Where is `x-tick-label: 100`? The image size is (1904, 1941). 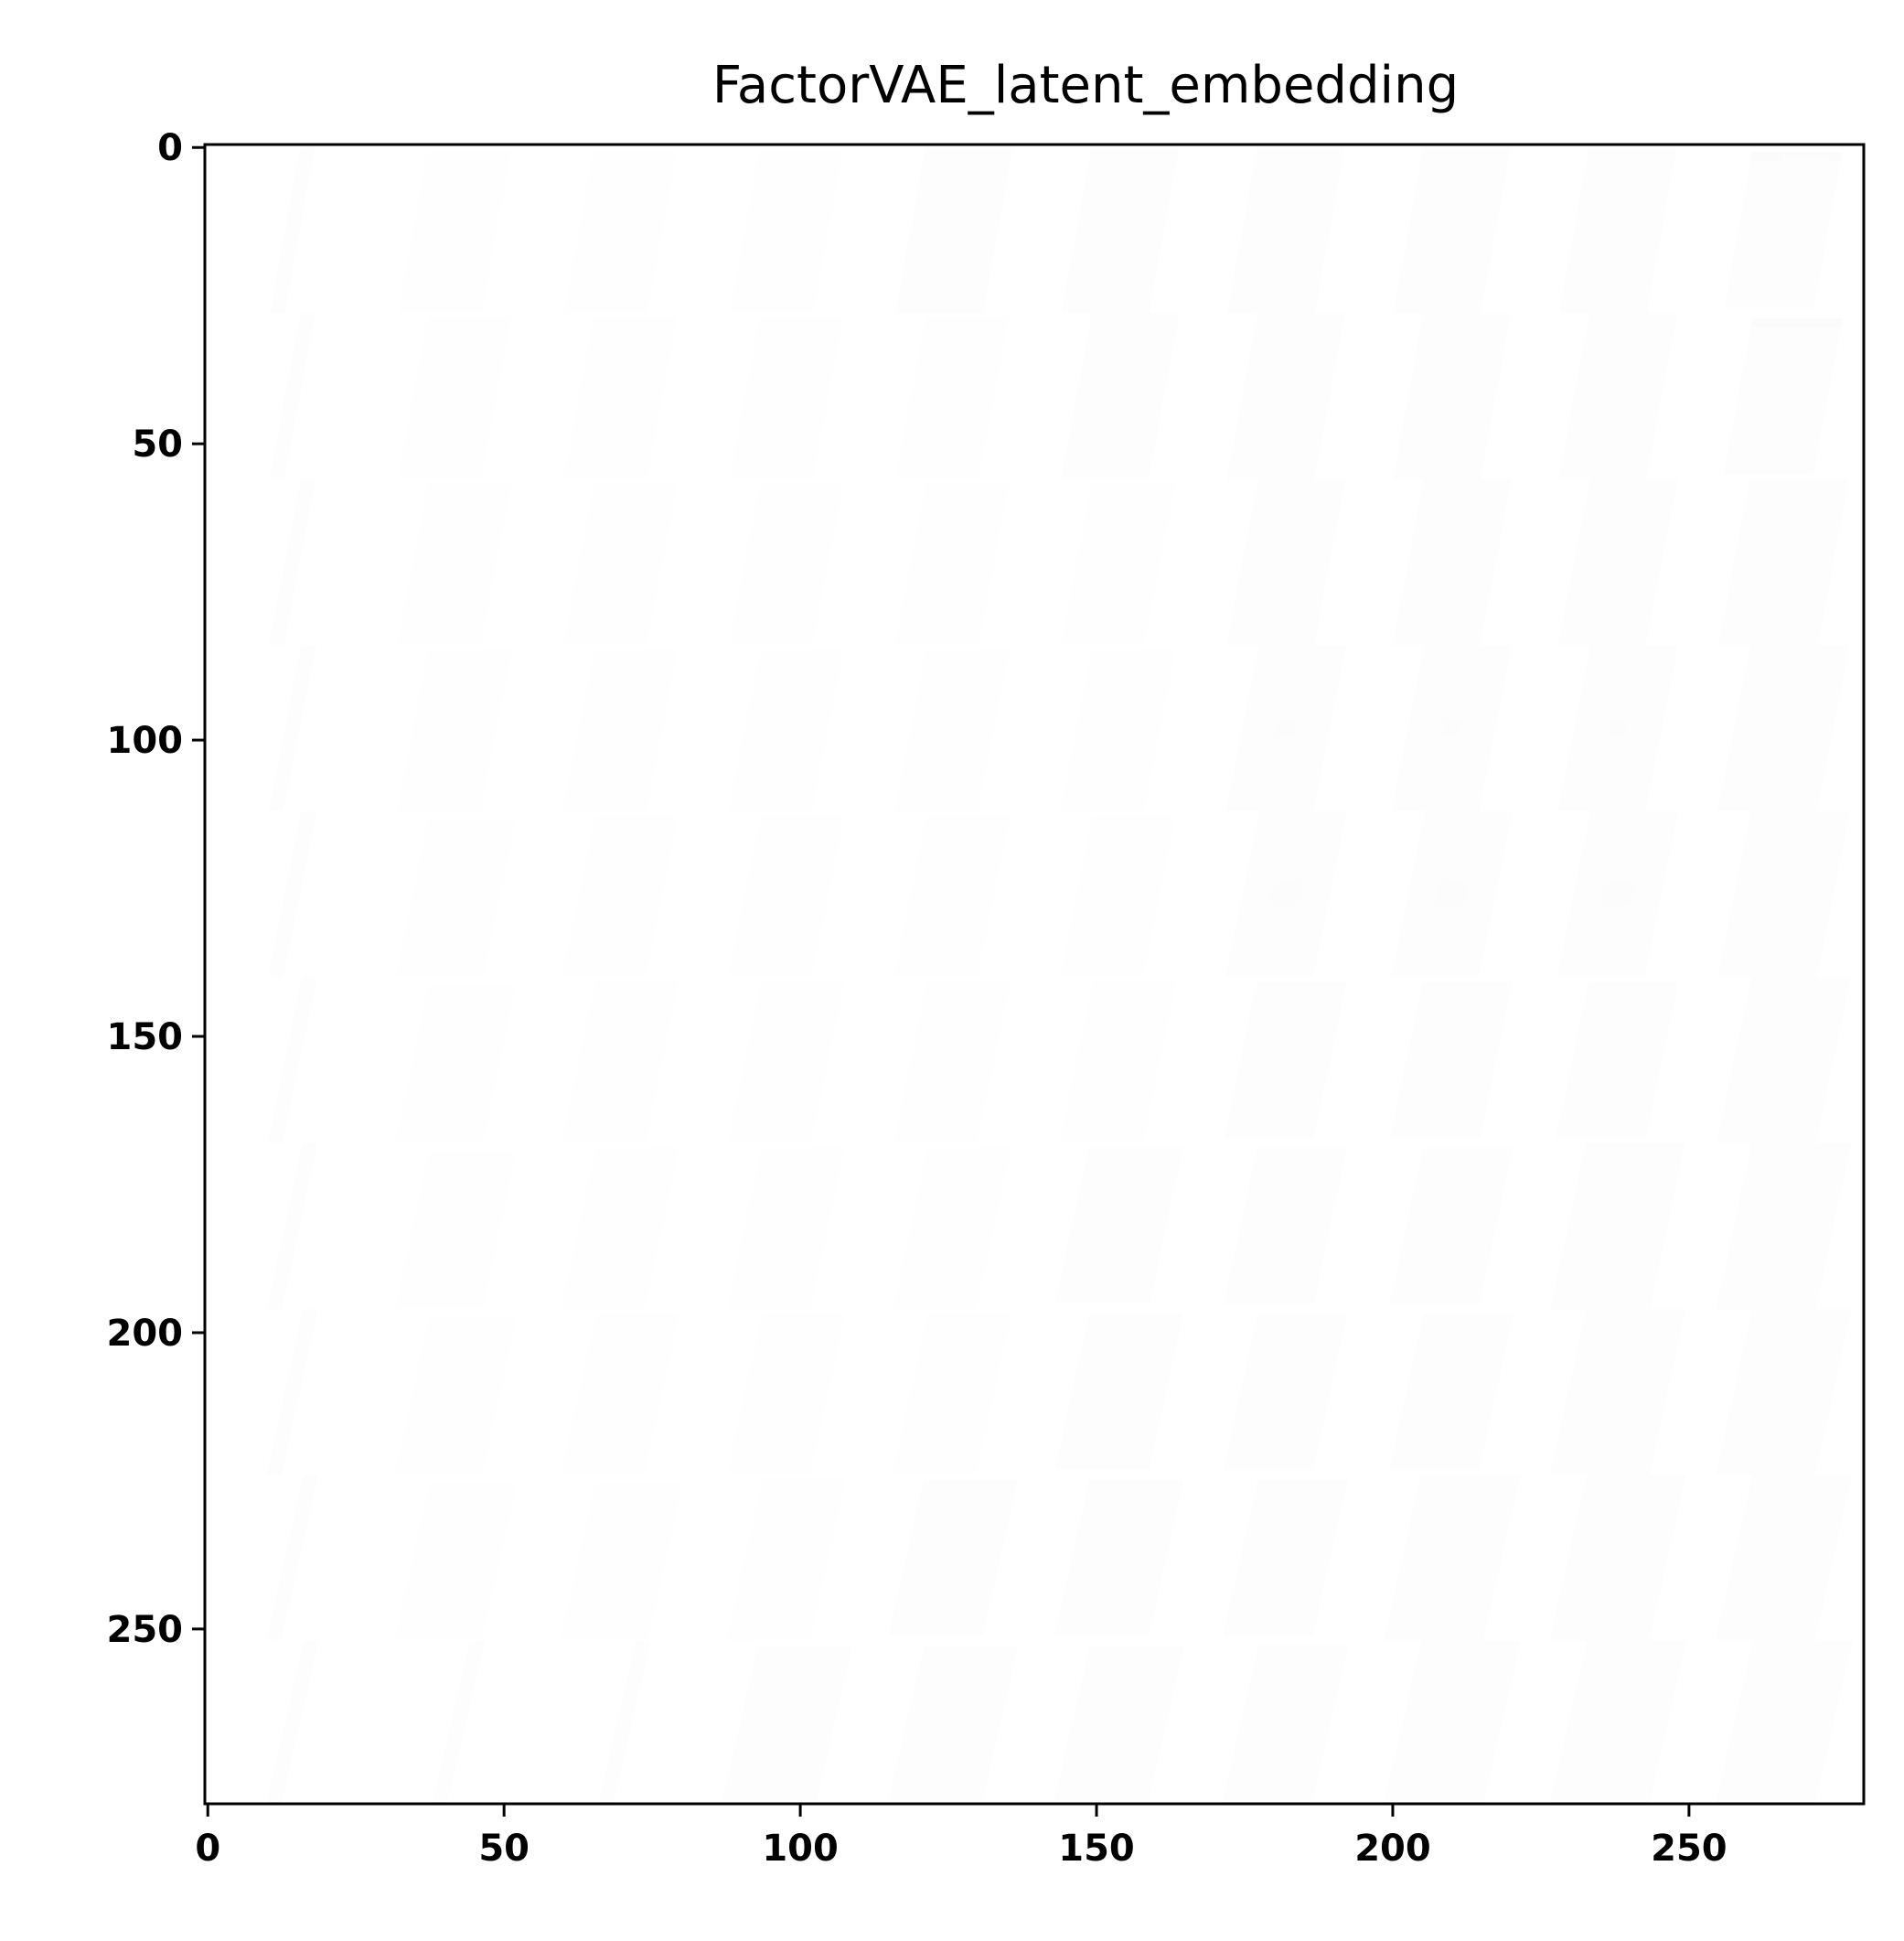 x-tick-label: 100 is located at coordinates (800, 1849).